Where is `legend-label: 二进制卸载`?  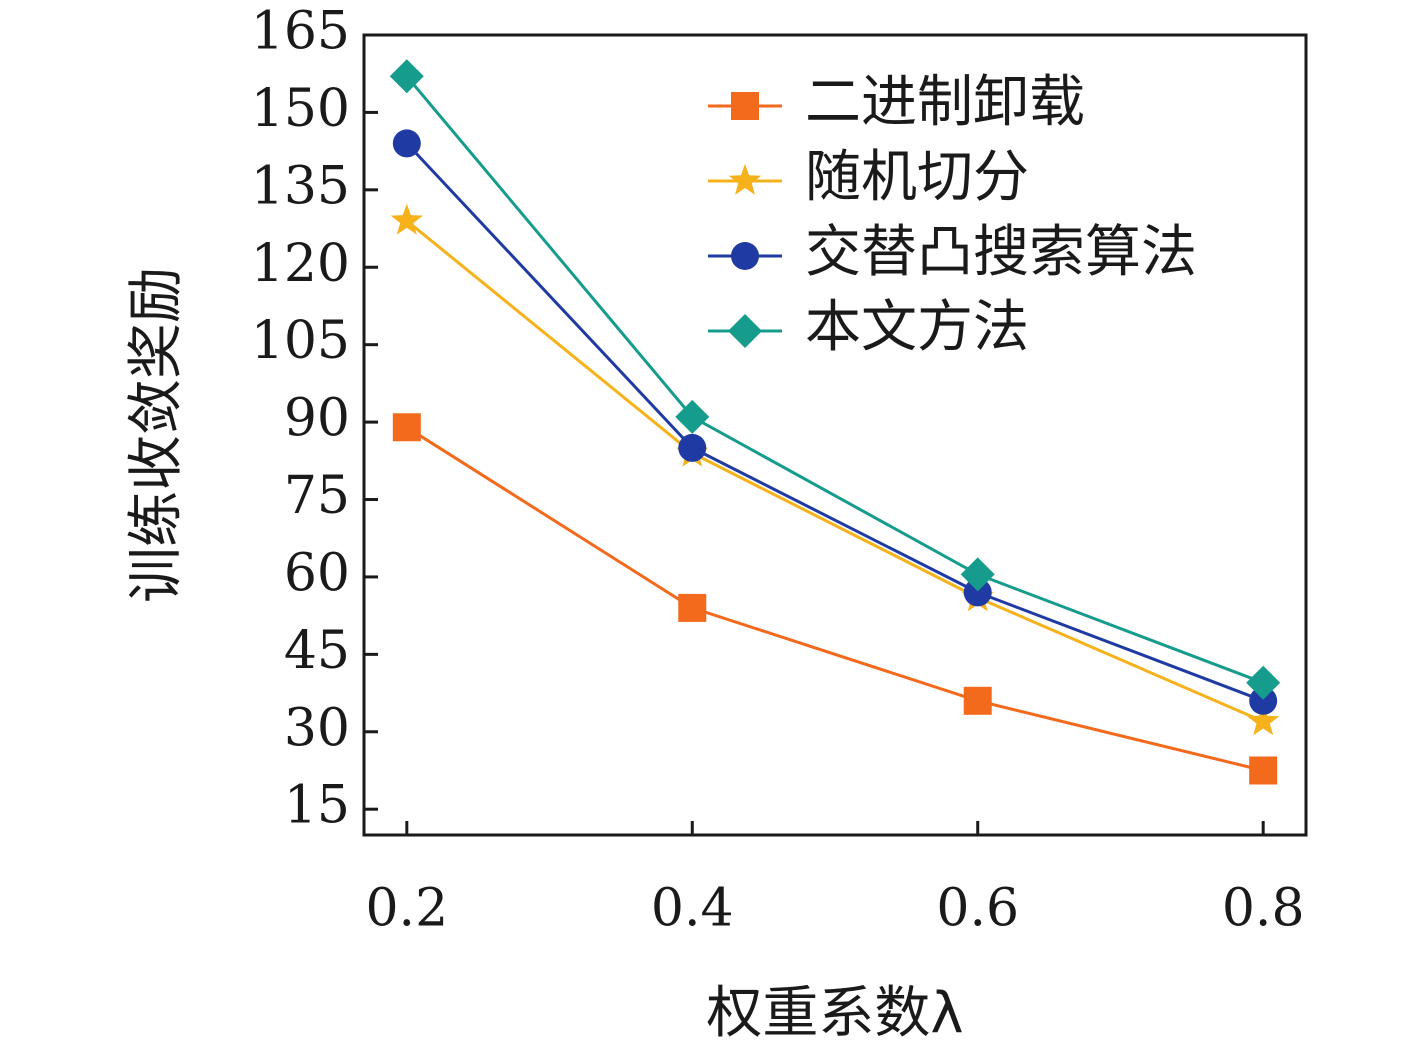 legend-label: 二进制卸载 is located at coordinates (945, 102).